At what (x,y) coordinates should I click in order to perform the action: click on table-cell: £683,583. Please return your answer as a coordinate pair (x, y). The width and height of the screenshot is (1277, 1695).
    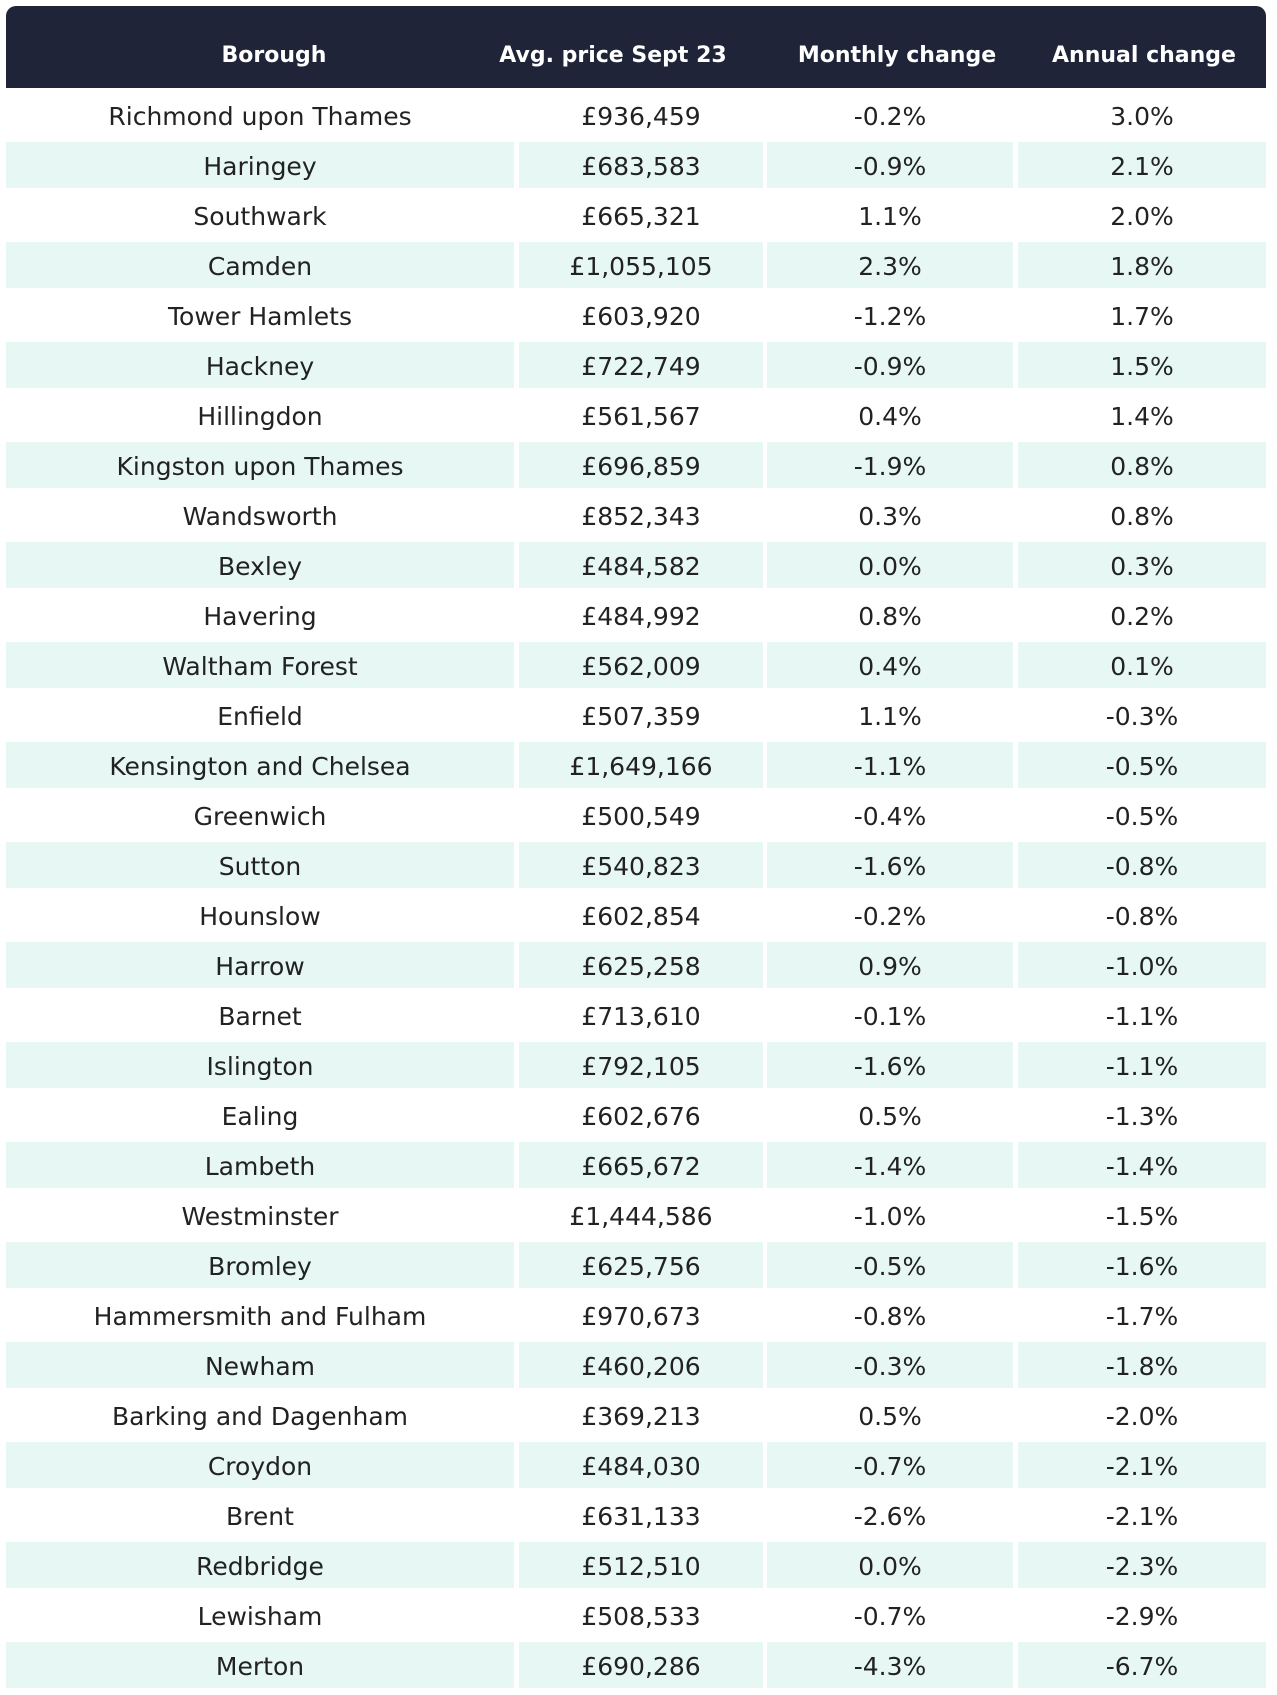
    Looking at the image, I should click on (641, 165).